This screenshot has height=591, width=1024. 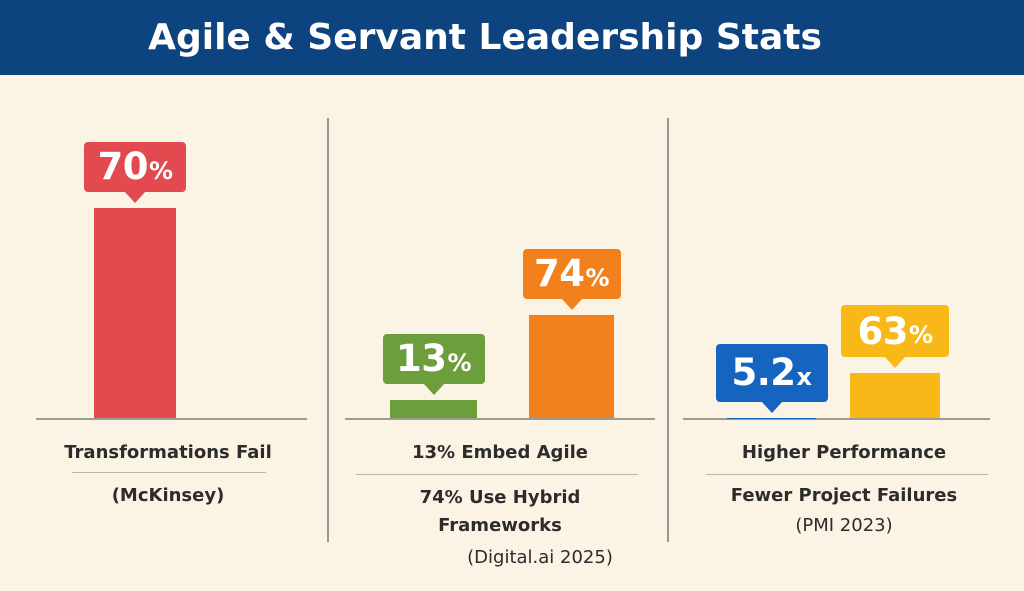 What do you see at coordinates (421, 359) in the screenshot?
I see `data-label-value: 13` at bounding box center [421, 359].